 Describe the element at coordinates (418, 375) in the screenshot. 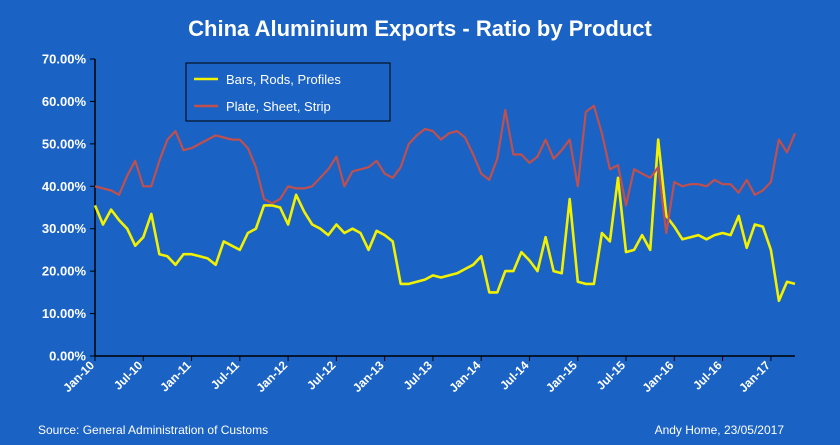

I see `x-tick-label: Jul-13` at that location.